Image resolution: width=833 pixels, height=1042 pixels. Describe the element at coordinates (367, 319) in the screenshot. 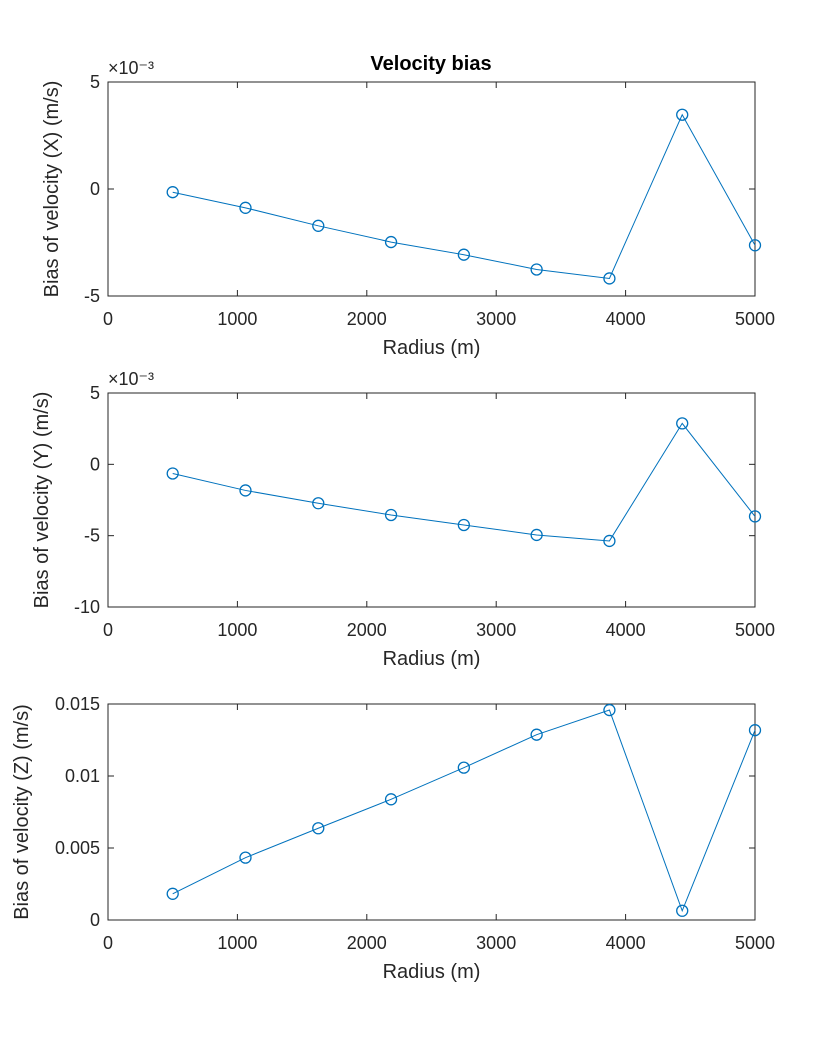

I see `chart-0-x-tick-label: 2000` at that location.